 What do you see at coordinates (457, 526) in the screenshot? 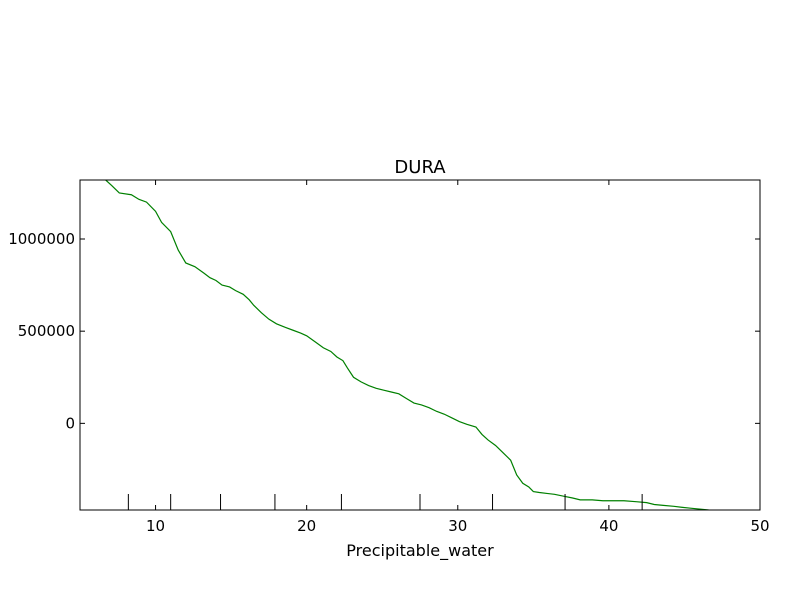
I see `x-tick-label: 30` at bounding box center [457, 526].